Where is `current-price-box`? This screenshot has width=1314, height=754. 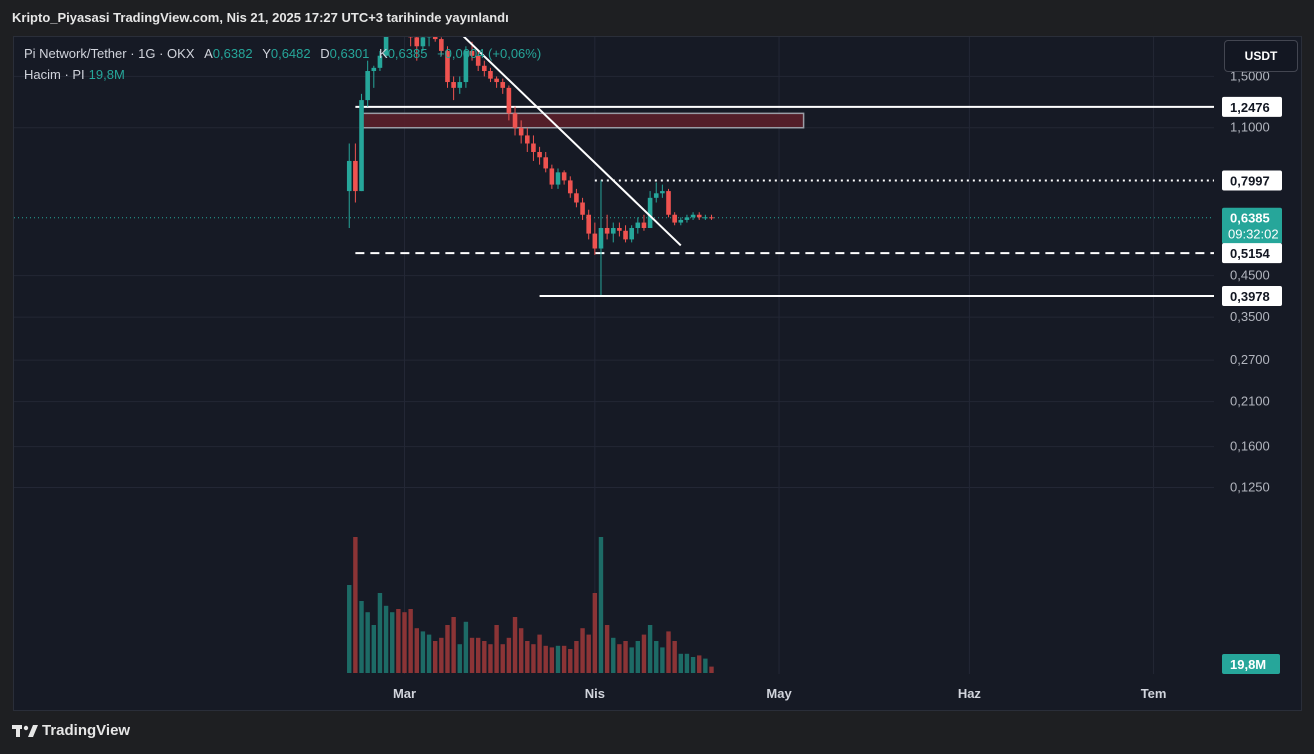
current-price-box is located at coordinates (1252, 225).